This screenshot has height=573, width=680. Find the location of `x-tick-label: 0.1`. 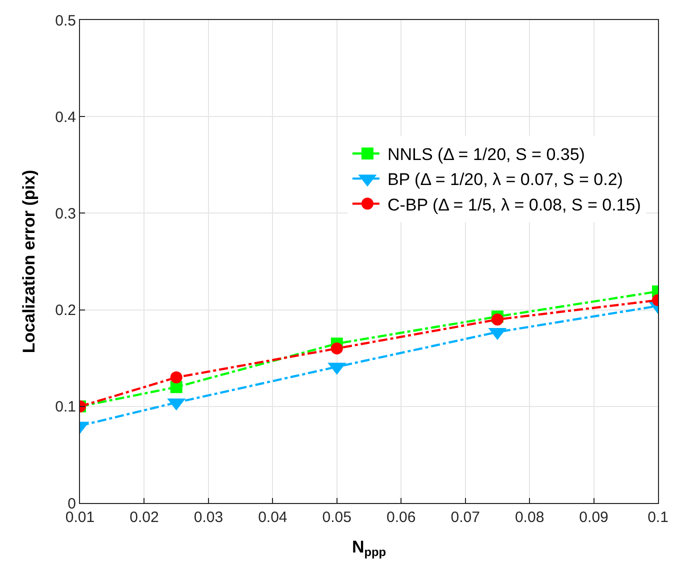

x-tick-label: 0.1 is located at coordinates (658, 517).